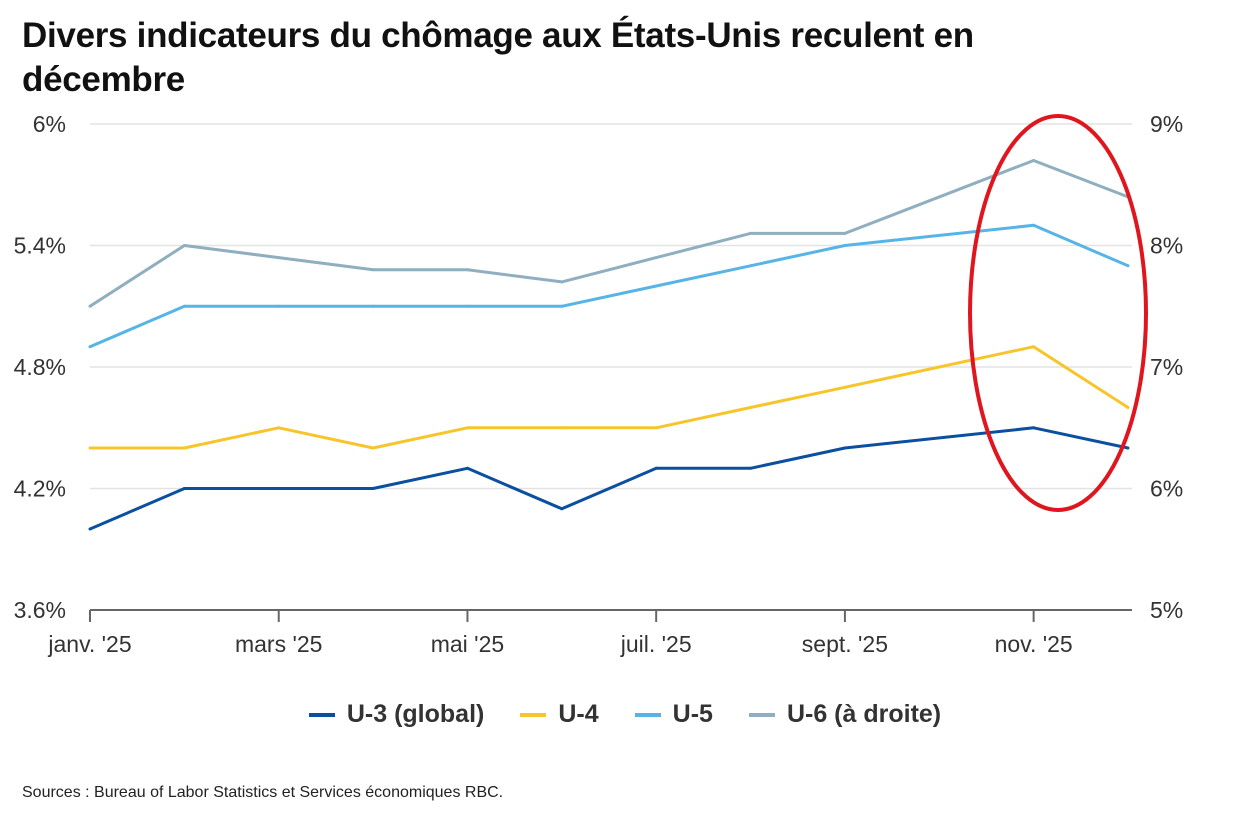  What do you see at coordinates (40, 246) in the screenshot?
I see `y-left-tick-label: 5.4%` at bounding box center [40, 246].